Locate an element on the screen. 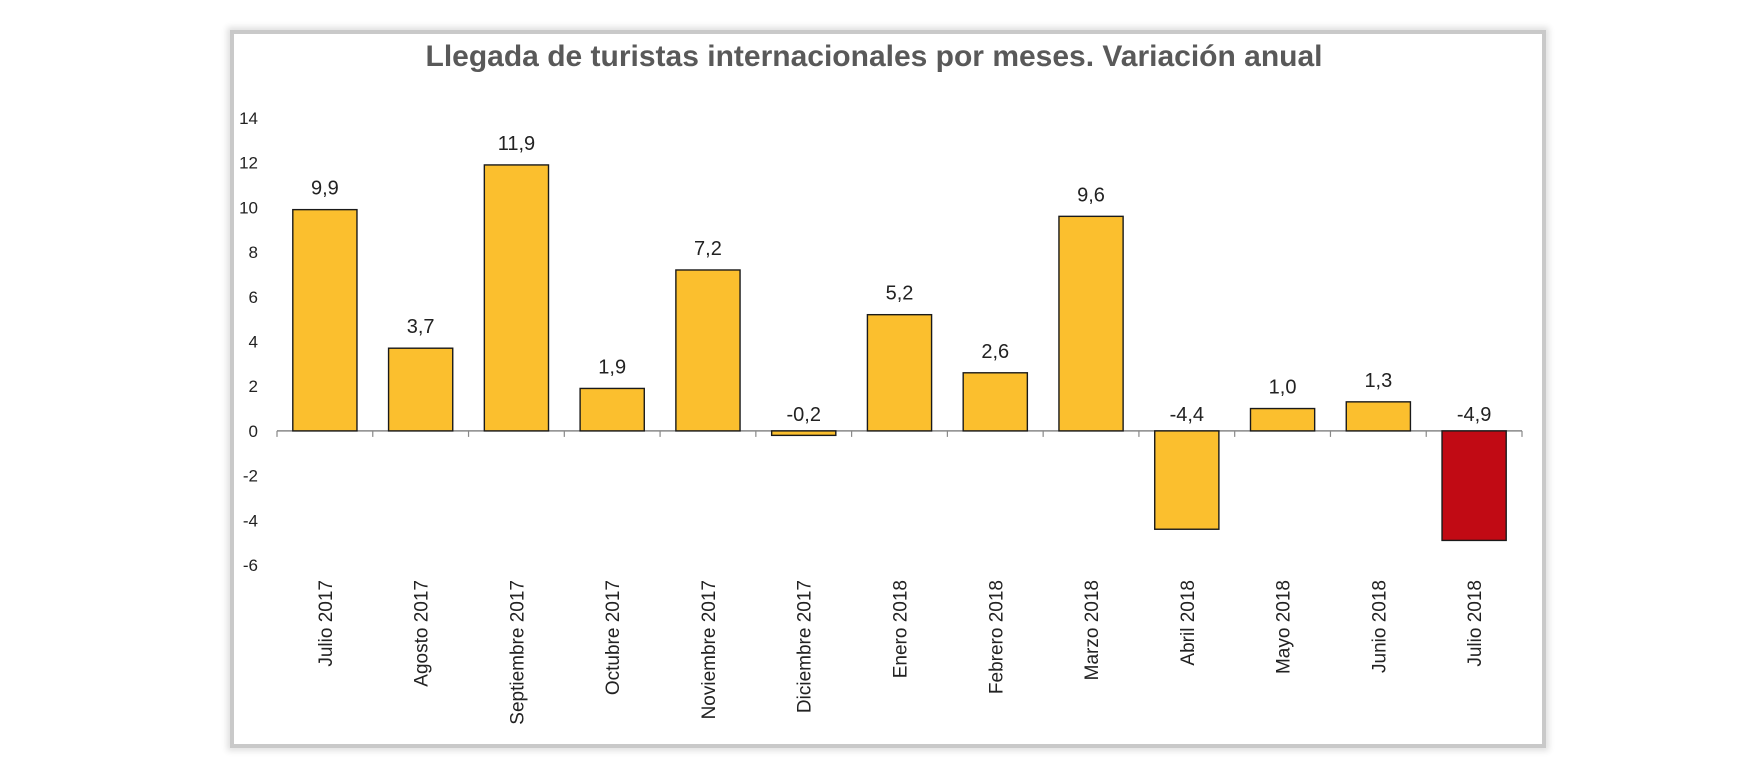 The width and height of the screenshot is (1748, 769). y-tick-label: 10 is located at coordinates (248, 207).